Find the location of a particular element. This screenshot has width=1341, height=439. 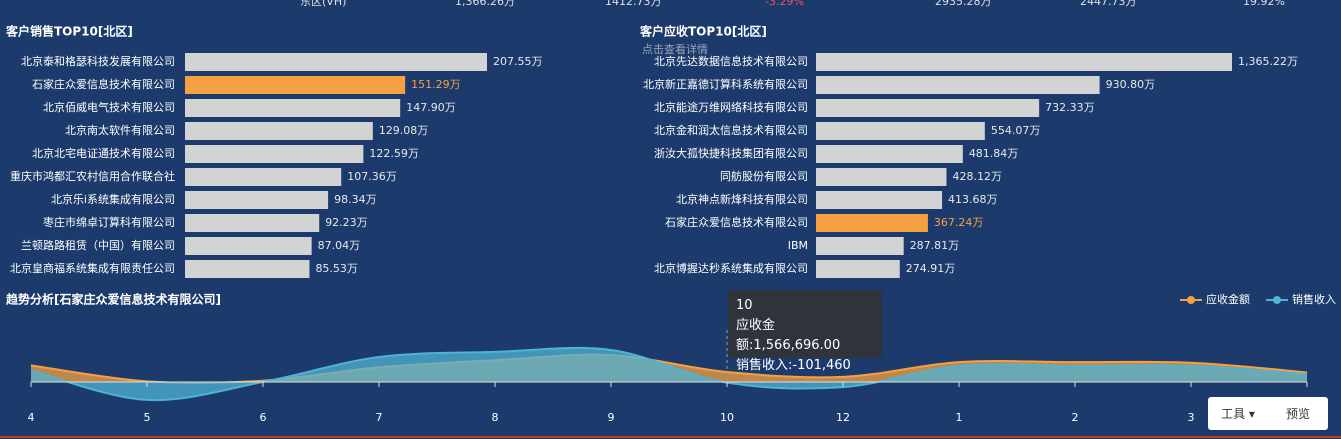

top-cell: 2447.73万 is located at coordinates (1108, 4).